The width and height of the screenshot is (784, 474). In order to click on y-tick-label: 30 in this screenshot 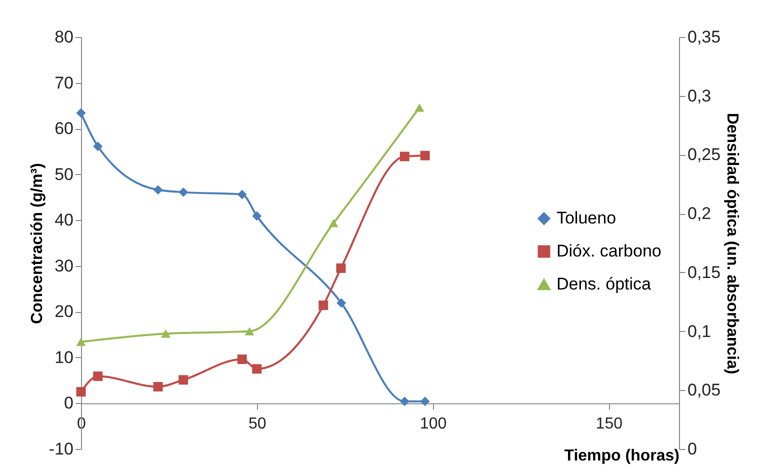, I will do `click(64, 266)`.